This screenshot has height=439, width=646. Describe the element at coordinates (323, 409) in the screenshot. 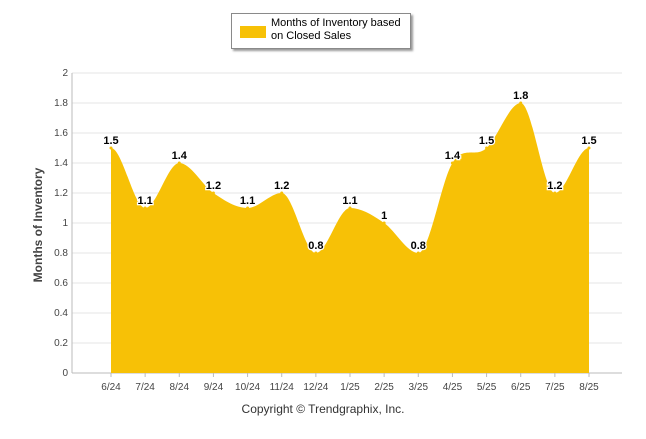

I see `copyright-footer: Copyright © Trendgraphix, Inc.` at that location.